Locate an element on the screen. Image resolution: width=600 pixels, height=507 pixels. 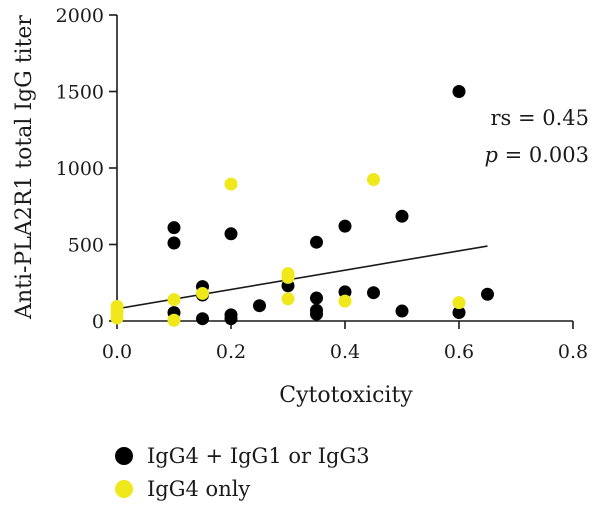
x-axis-ticks: 0.0 0.2 0.4 0.6 0.8 is located at coordinates (345, 342).